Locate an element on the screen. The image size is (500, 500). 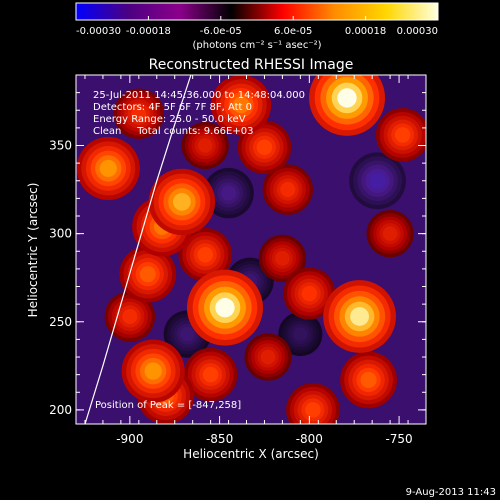
x-tick-label: -850 is located at coordinates (219, 439).